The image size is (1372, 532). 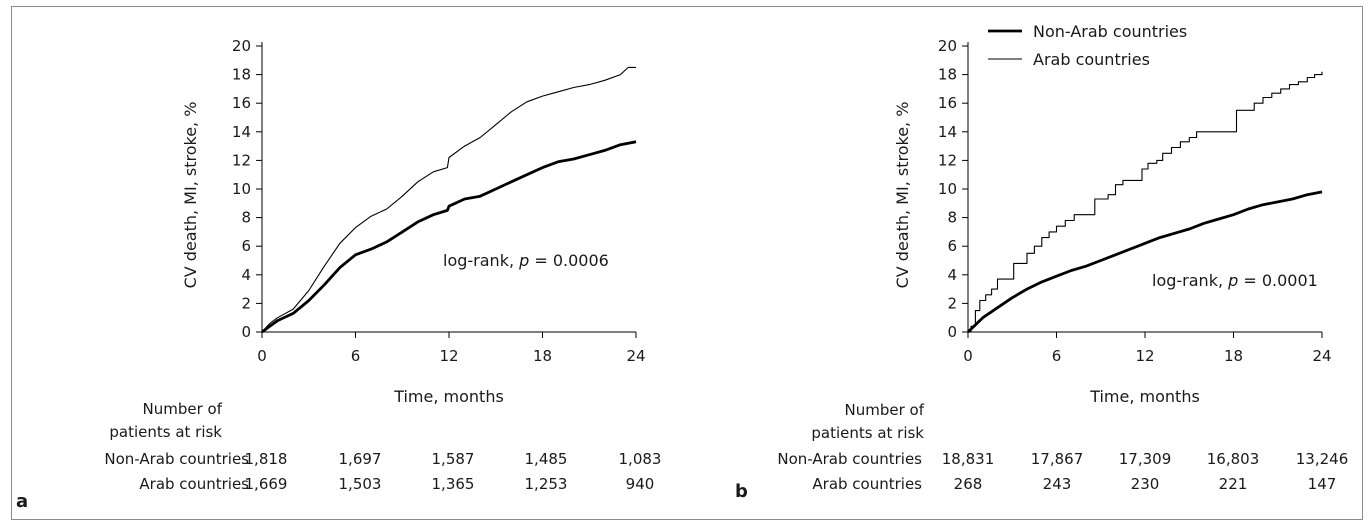 I want to click on risk-value: 1,669, so click(x=266, y=484).